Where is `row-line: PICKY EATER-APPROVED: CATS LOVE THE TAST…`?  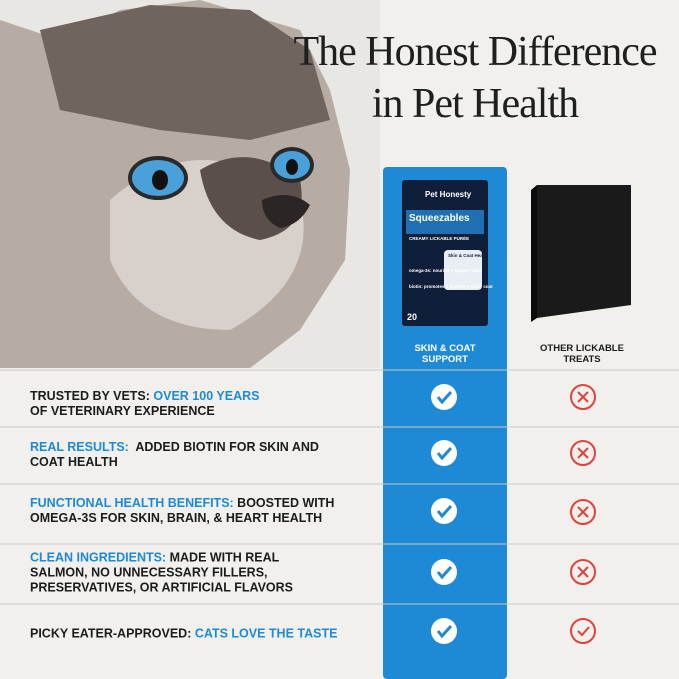 row-line: PICKY EATER-APPROVED: CATS LOVE THE TAST… is located at coordinates (200, 634).